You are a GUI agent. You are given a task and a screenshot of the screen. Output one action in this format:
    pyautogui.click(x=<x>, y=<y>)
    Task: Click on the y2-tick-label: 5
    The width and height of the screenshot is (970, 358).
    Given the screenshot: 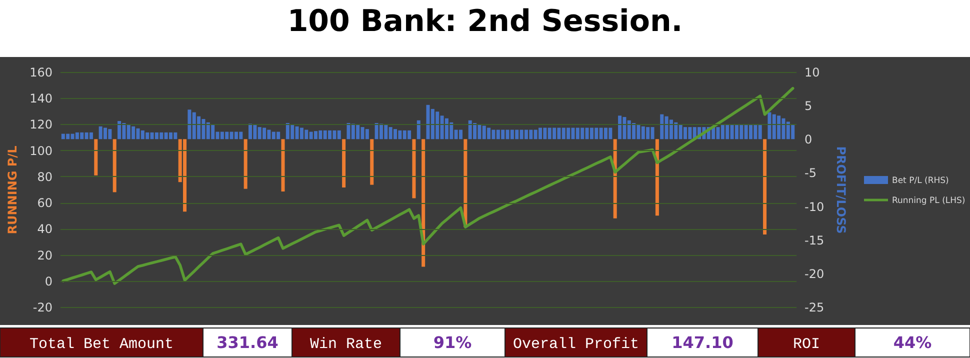 What is the action you would take?
    pyautogui.click(x=808, y=106)
    